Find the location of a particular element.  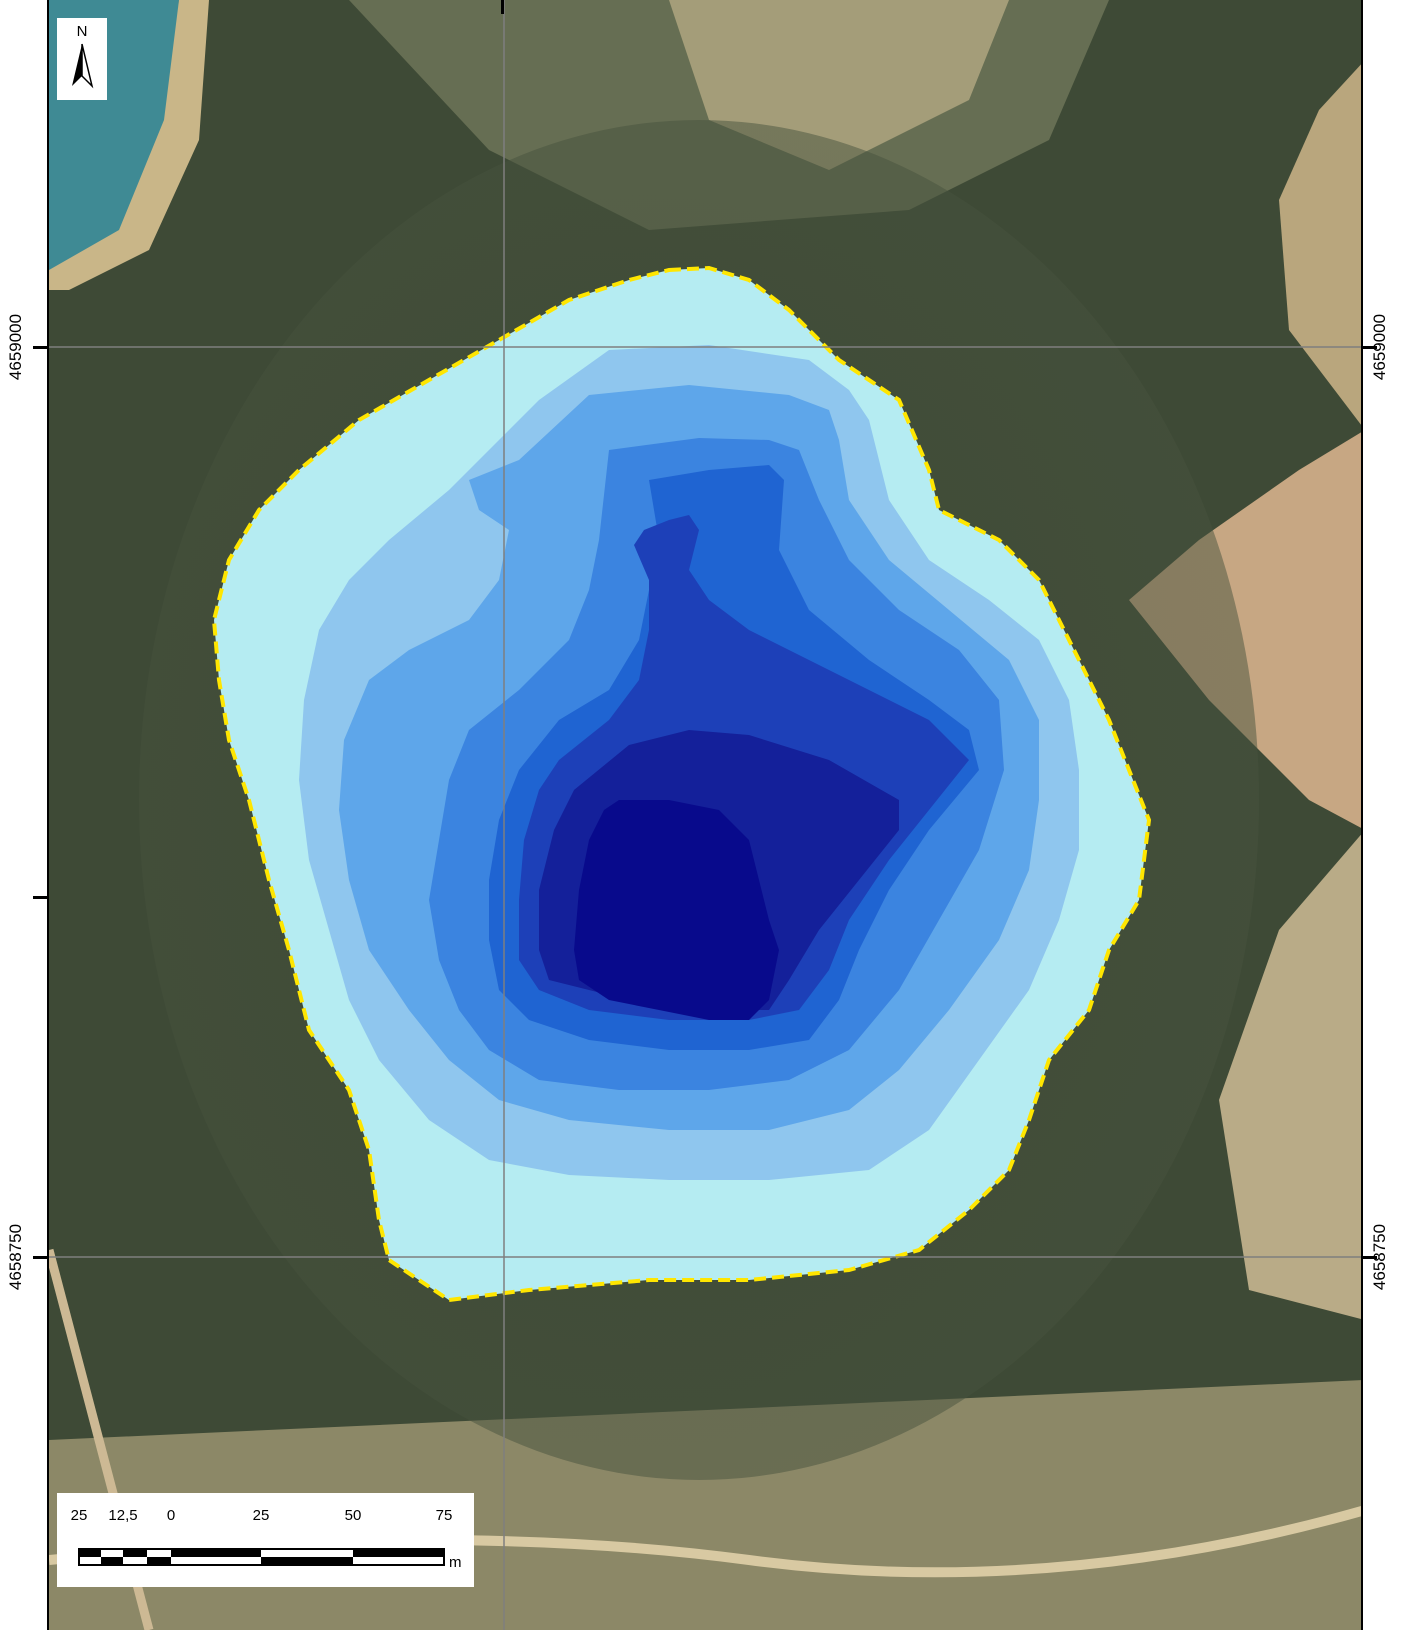

coord-label-right-lower: 4658750 is located at coordinates (1380, 1257).